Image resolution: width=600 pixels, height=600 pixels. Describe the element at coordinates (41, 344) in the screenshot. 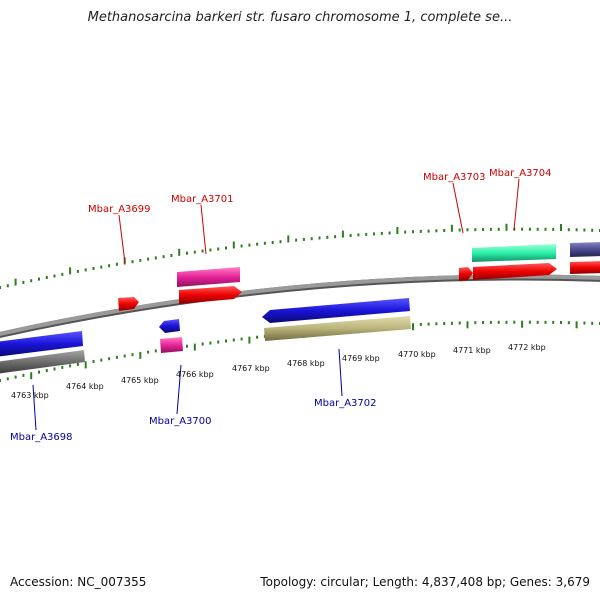

I see `feature-blue-left` at that location.